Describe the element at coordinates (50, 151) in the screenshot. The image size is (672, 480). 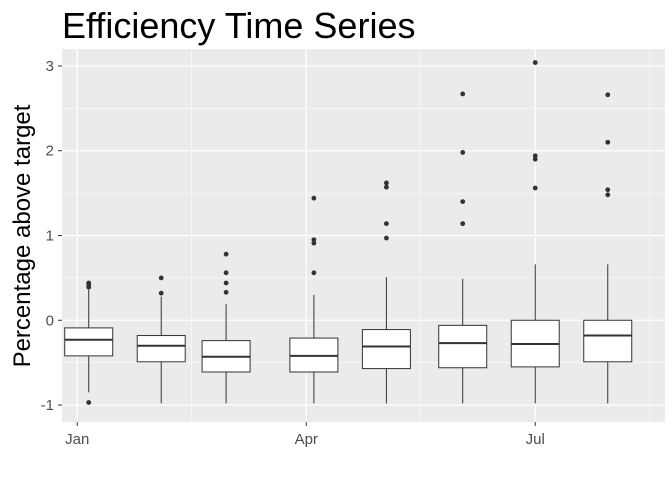
I see `y-tick-label: 2` at that location.